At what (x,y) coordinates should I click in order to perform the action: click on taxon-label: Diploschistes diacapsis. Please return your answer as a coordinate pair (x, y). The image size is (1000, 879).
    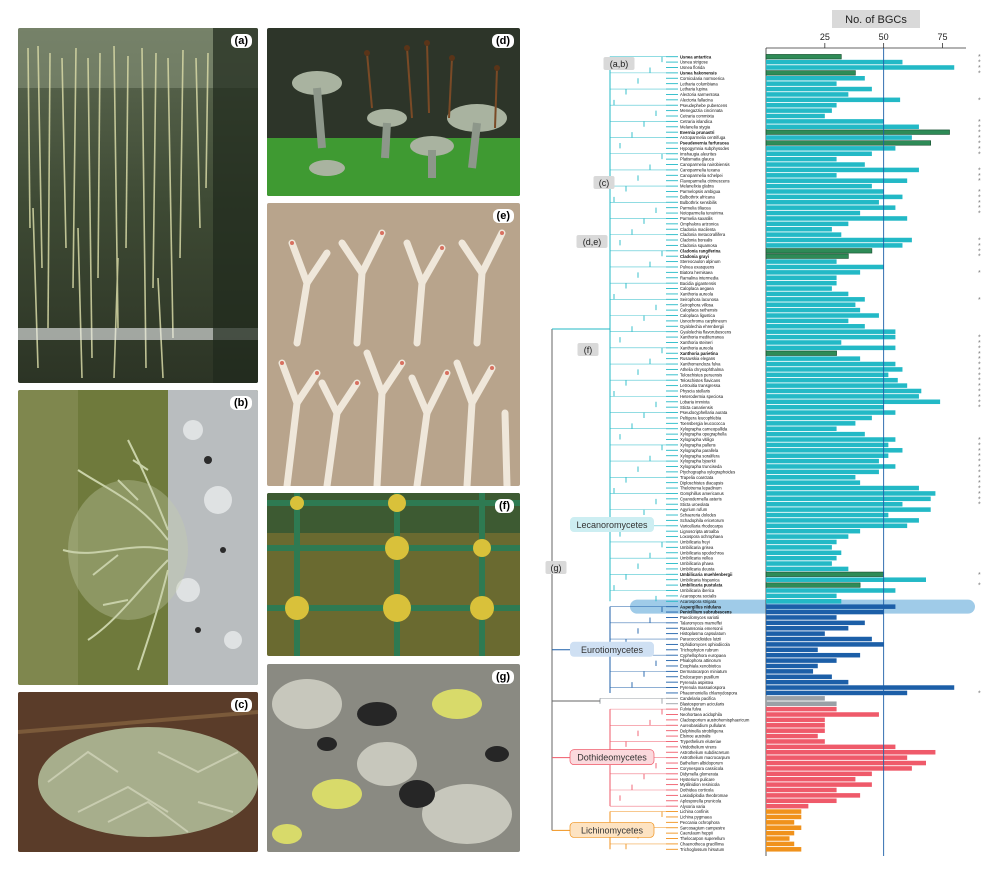
    Looking at the image, I should click on (701, 482).